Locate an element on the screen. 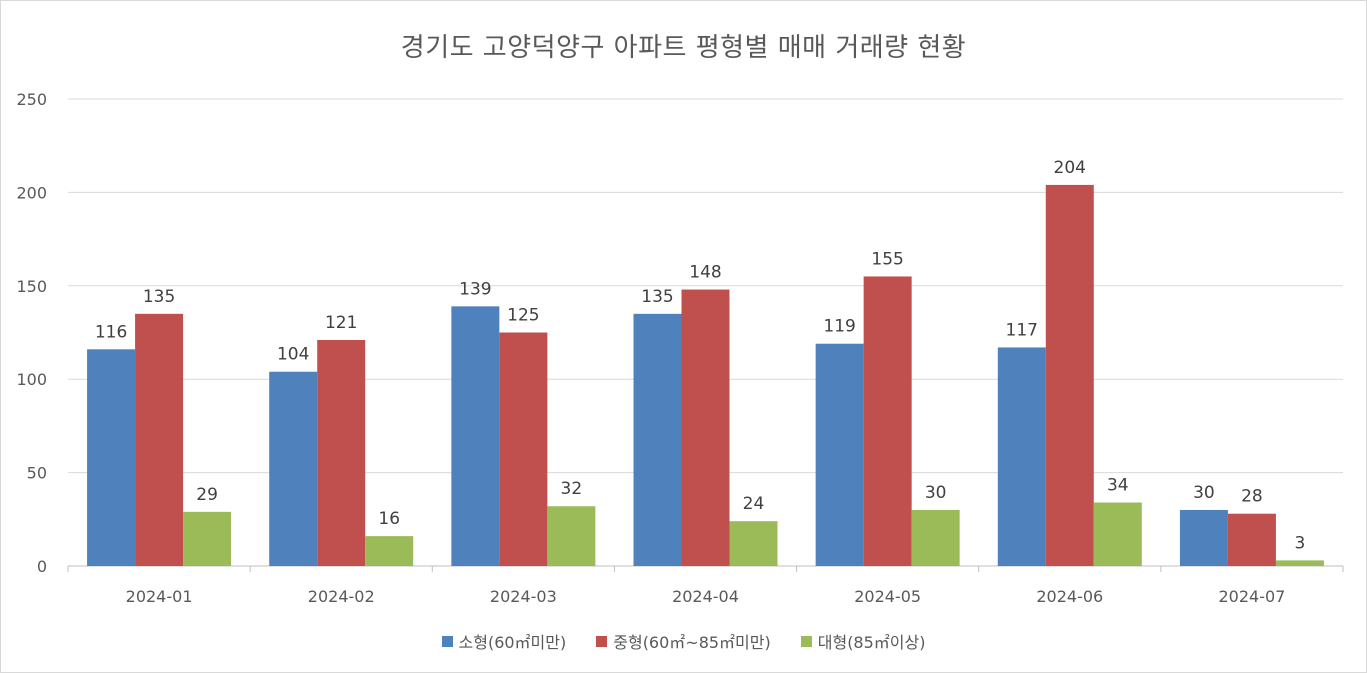 The height and width of the screenshot is (673, 1367). y-tick-label: 150 is located at coordinates (31, 286).